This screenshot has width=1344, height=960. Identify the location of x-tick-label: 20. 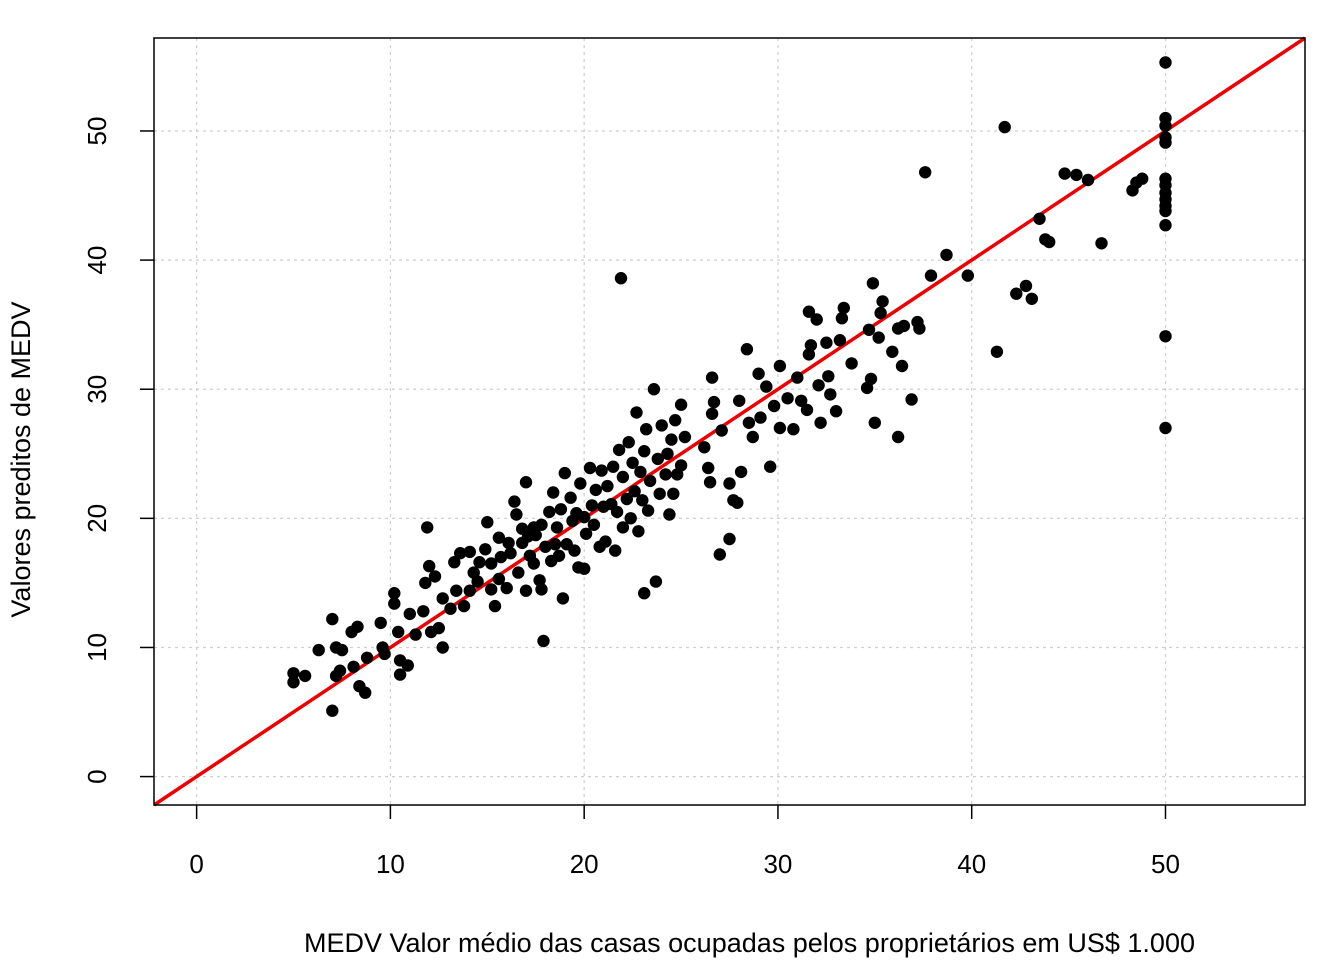
(584, 864).